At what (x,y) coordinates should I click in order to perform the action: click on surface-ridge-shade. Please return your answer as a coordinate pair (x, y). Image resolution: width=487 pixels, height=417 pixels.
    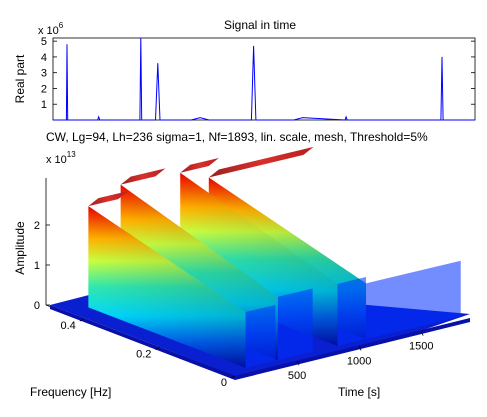
    Looking at the image, I should click on (167, 287).